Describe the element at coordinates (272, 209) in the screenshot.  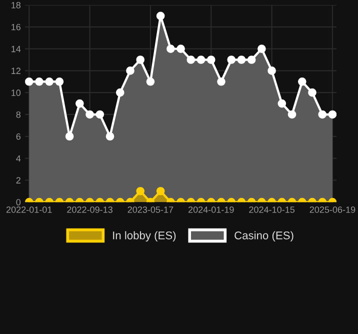
I see `x-tick-label: 2024-10-15` at that location.